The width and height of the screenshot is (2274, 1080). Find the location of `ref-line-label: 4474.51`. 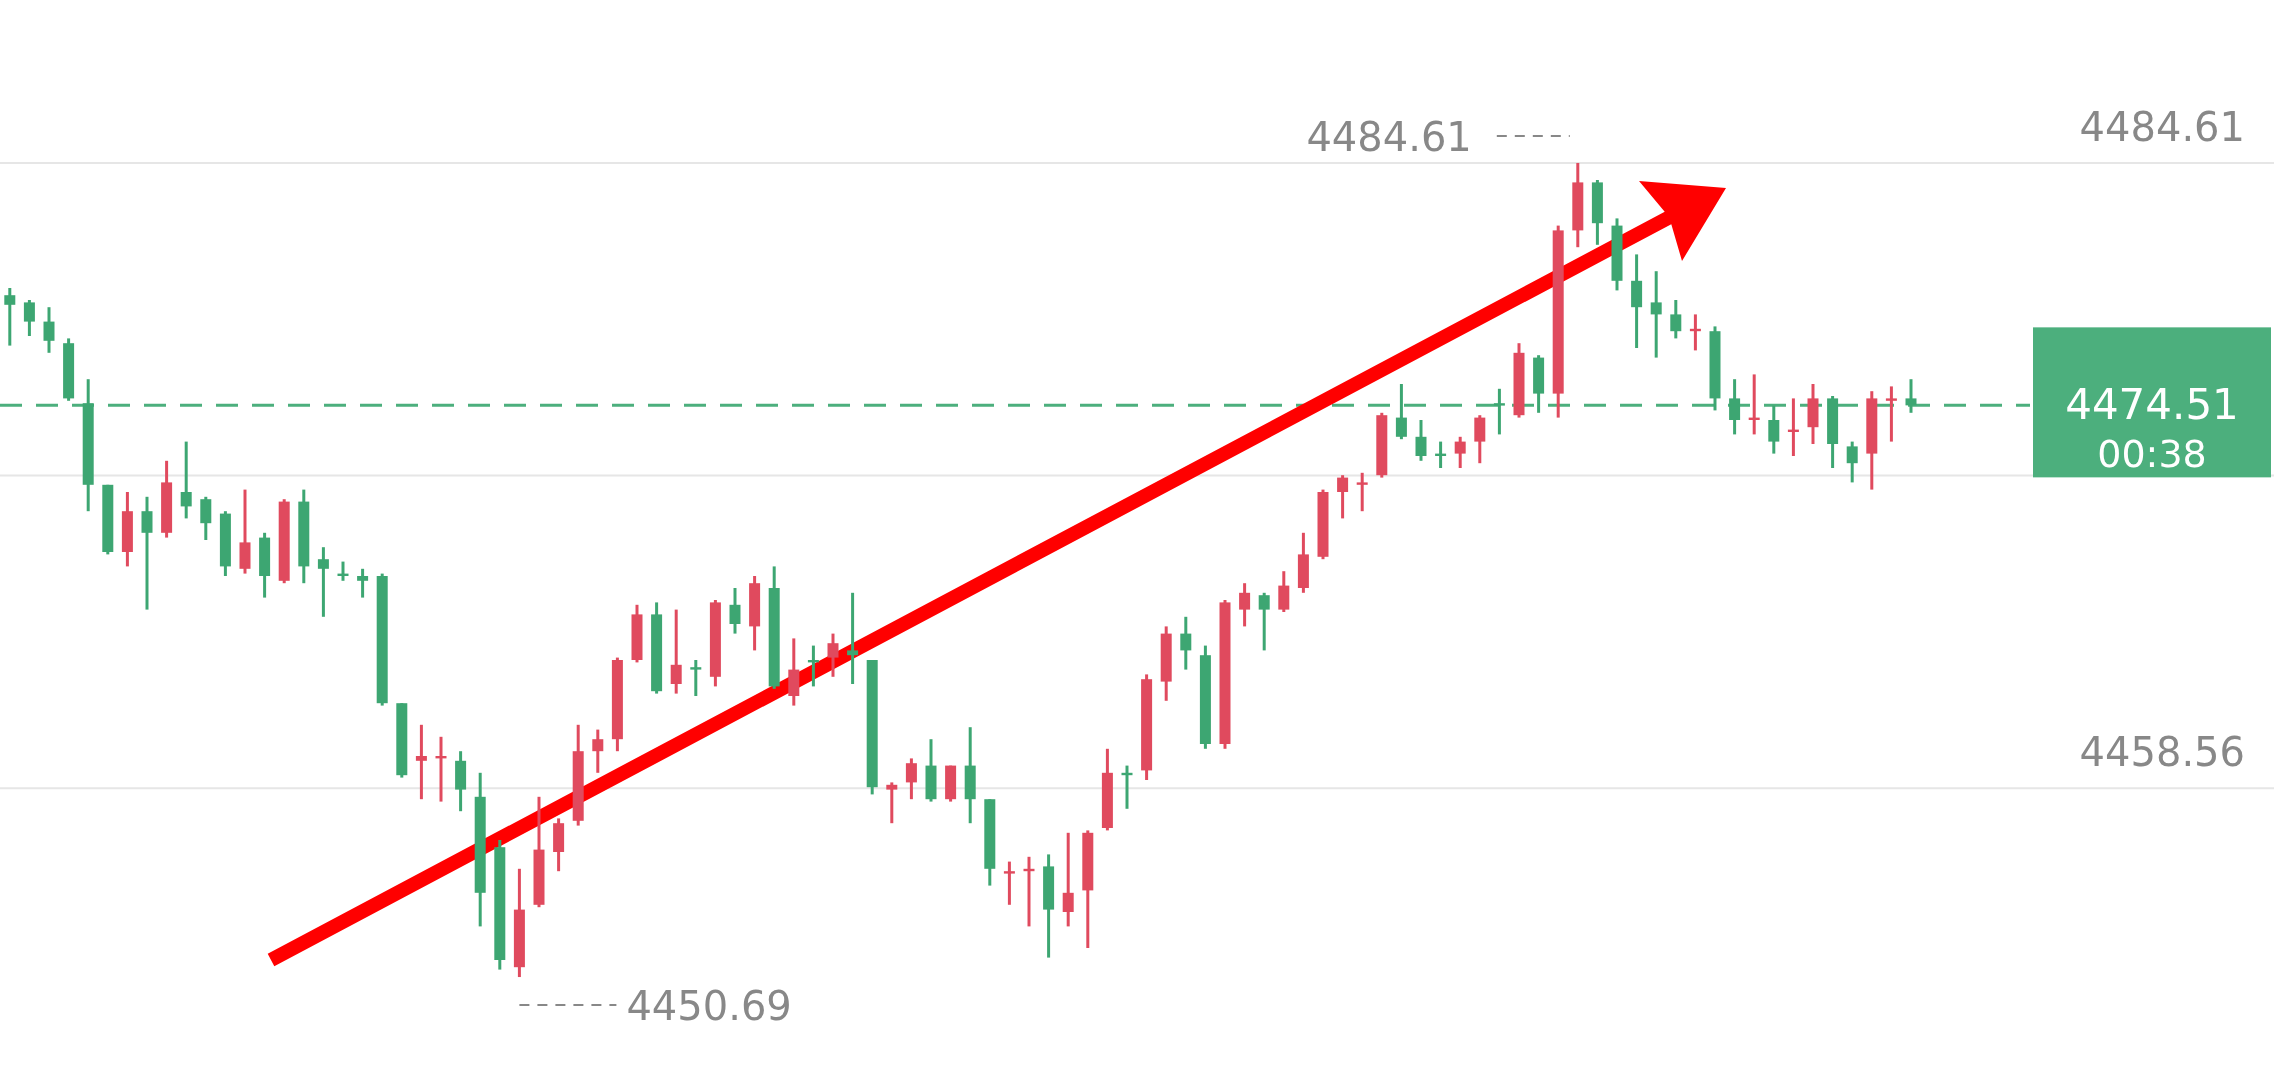

ref-line-label: 4474.51 is located at coordinates (2152, 405).